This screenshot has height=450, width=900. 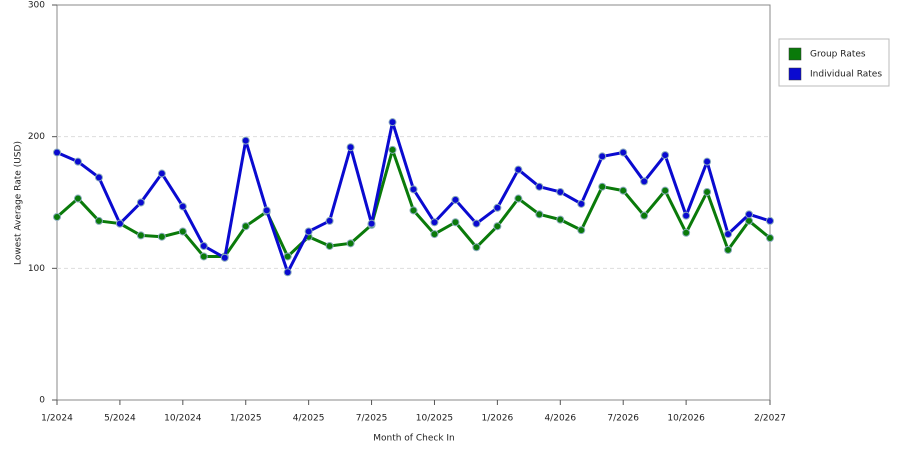 What do you see at coordinates (36, 269) in the screenshot?
I see `y-tick-label: 100` at bounding box center [36, 269].